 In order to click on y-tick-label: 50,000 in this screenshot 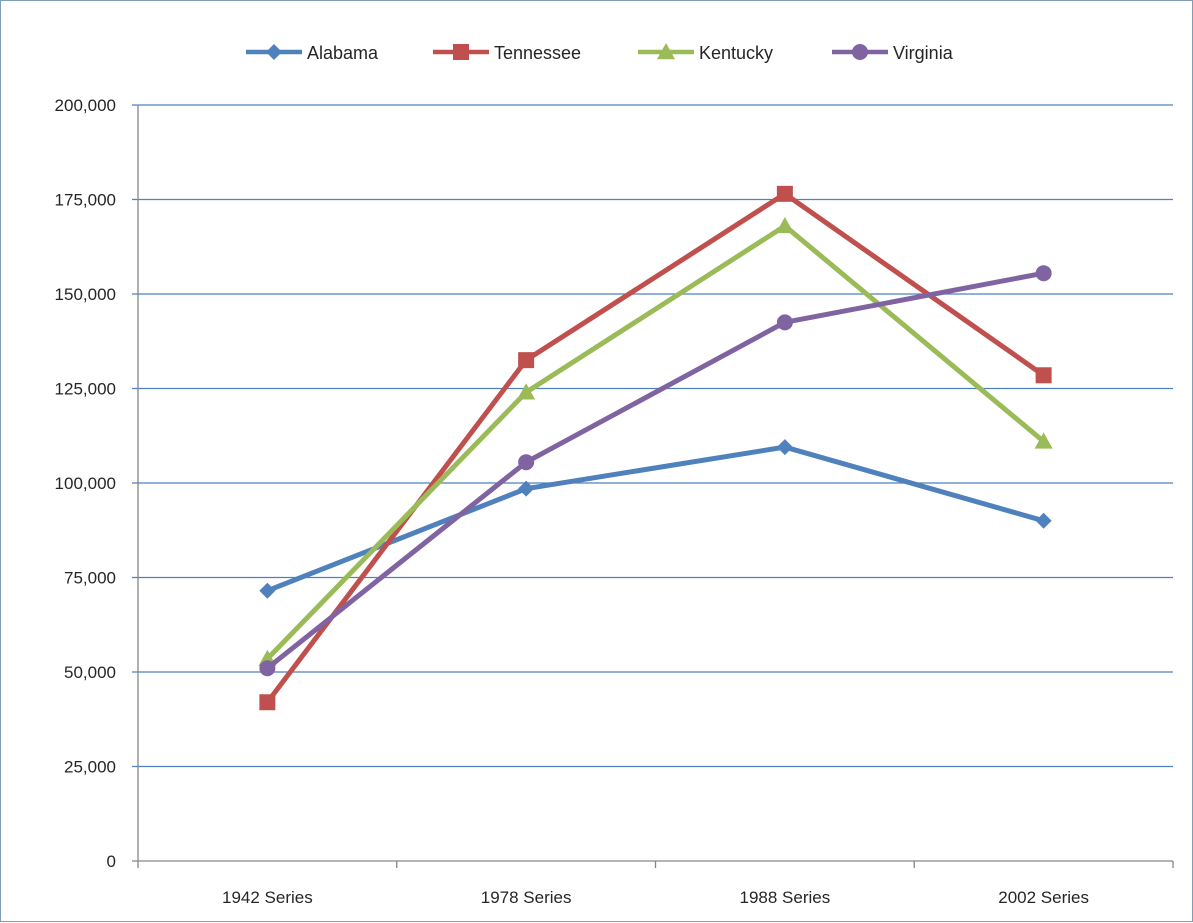, I will do `click(90, 672)`.